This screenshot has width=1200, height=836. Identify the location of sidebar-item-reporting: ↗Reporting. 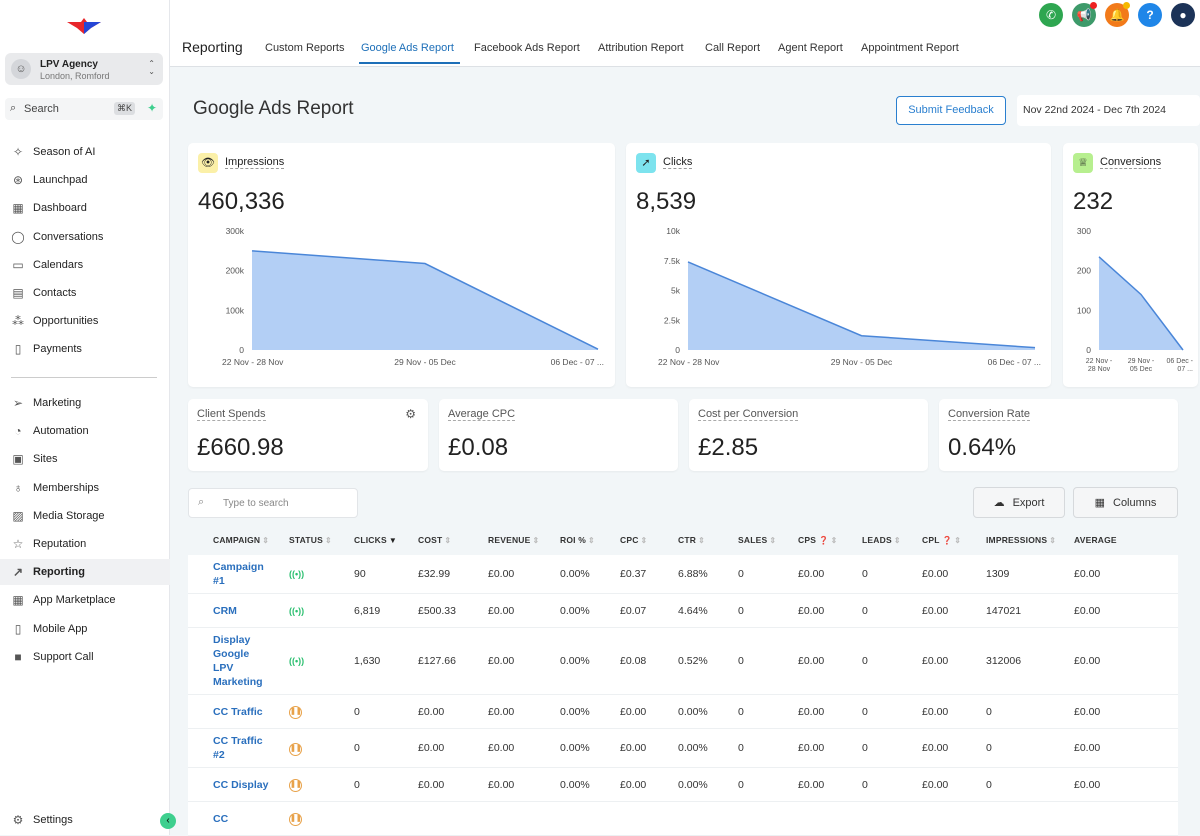
(85, 572).